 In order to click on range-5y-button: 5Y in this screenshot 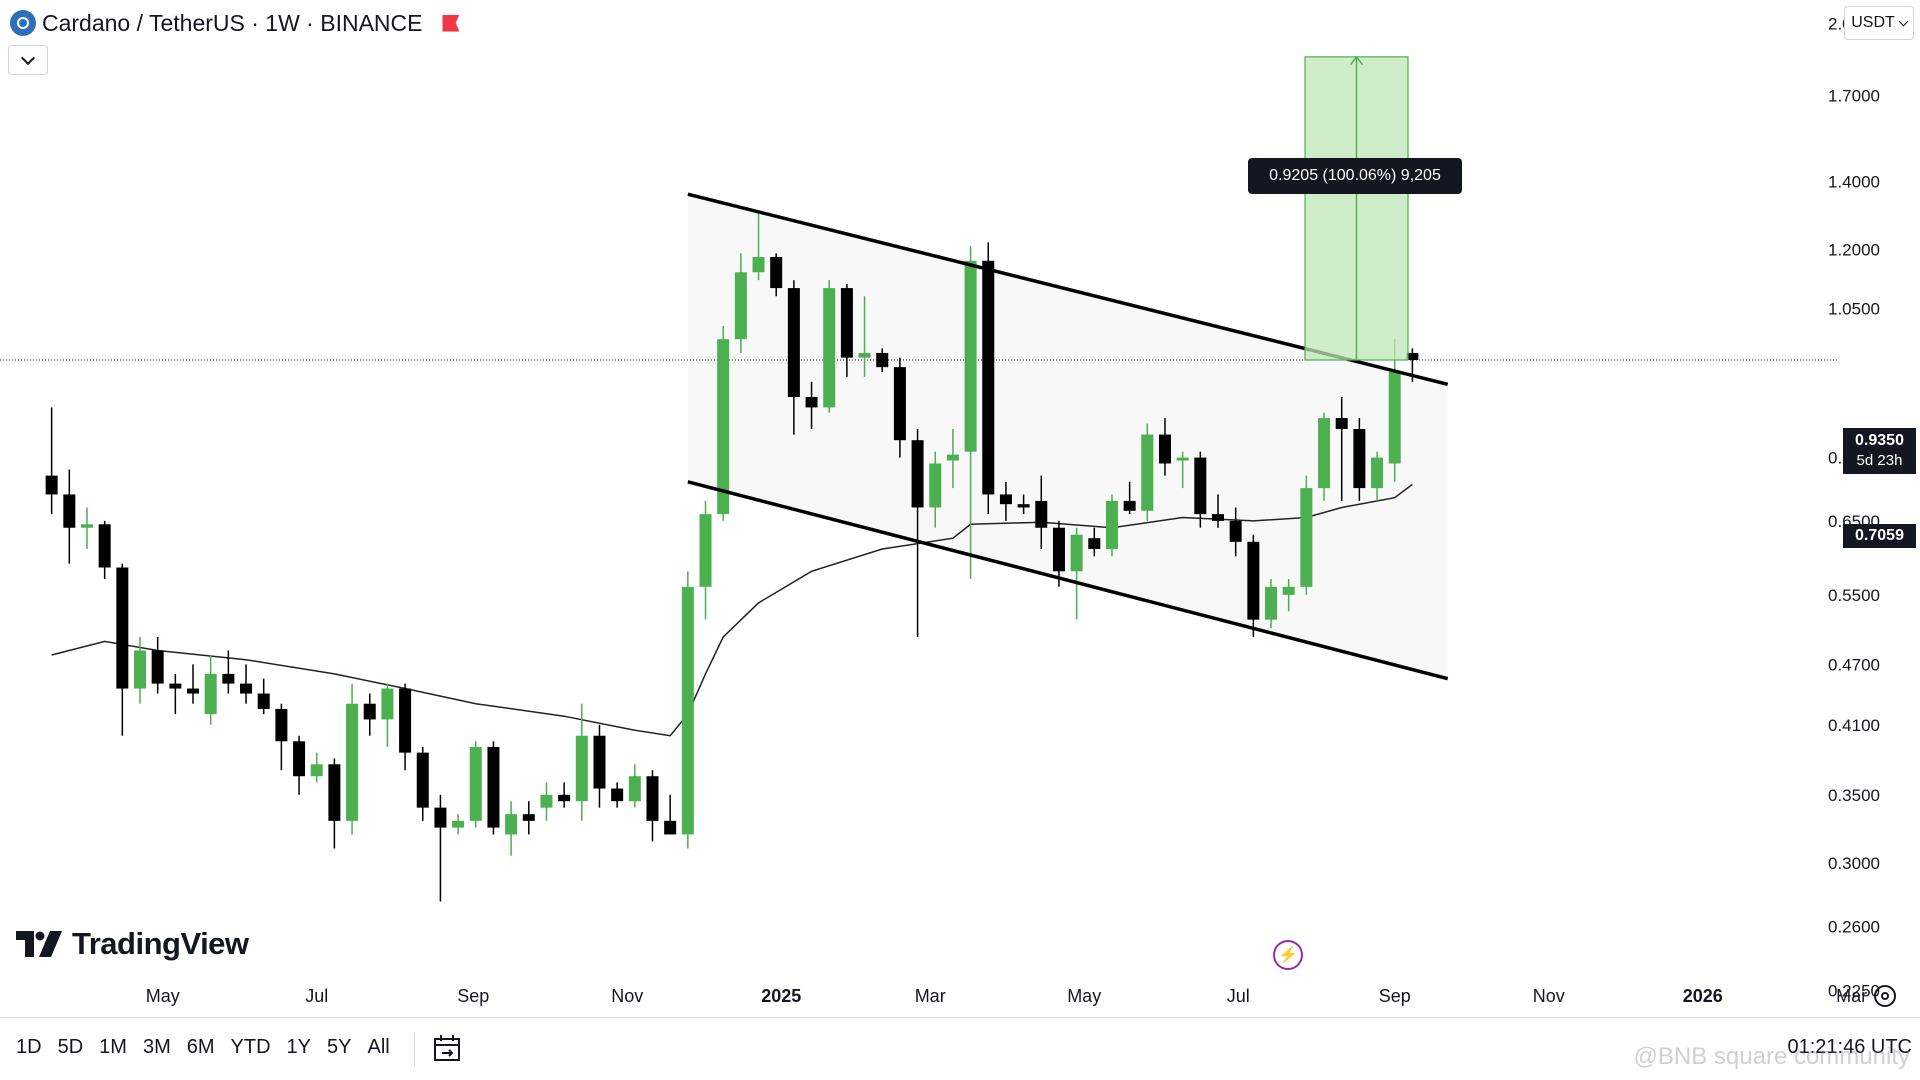, I will do `click(339, 1047)`.